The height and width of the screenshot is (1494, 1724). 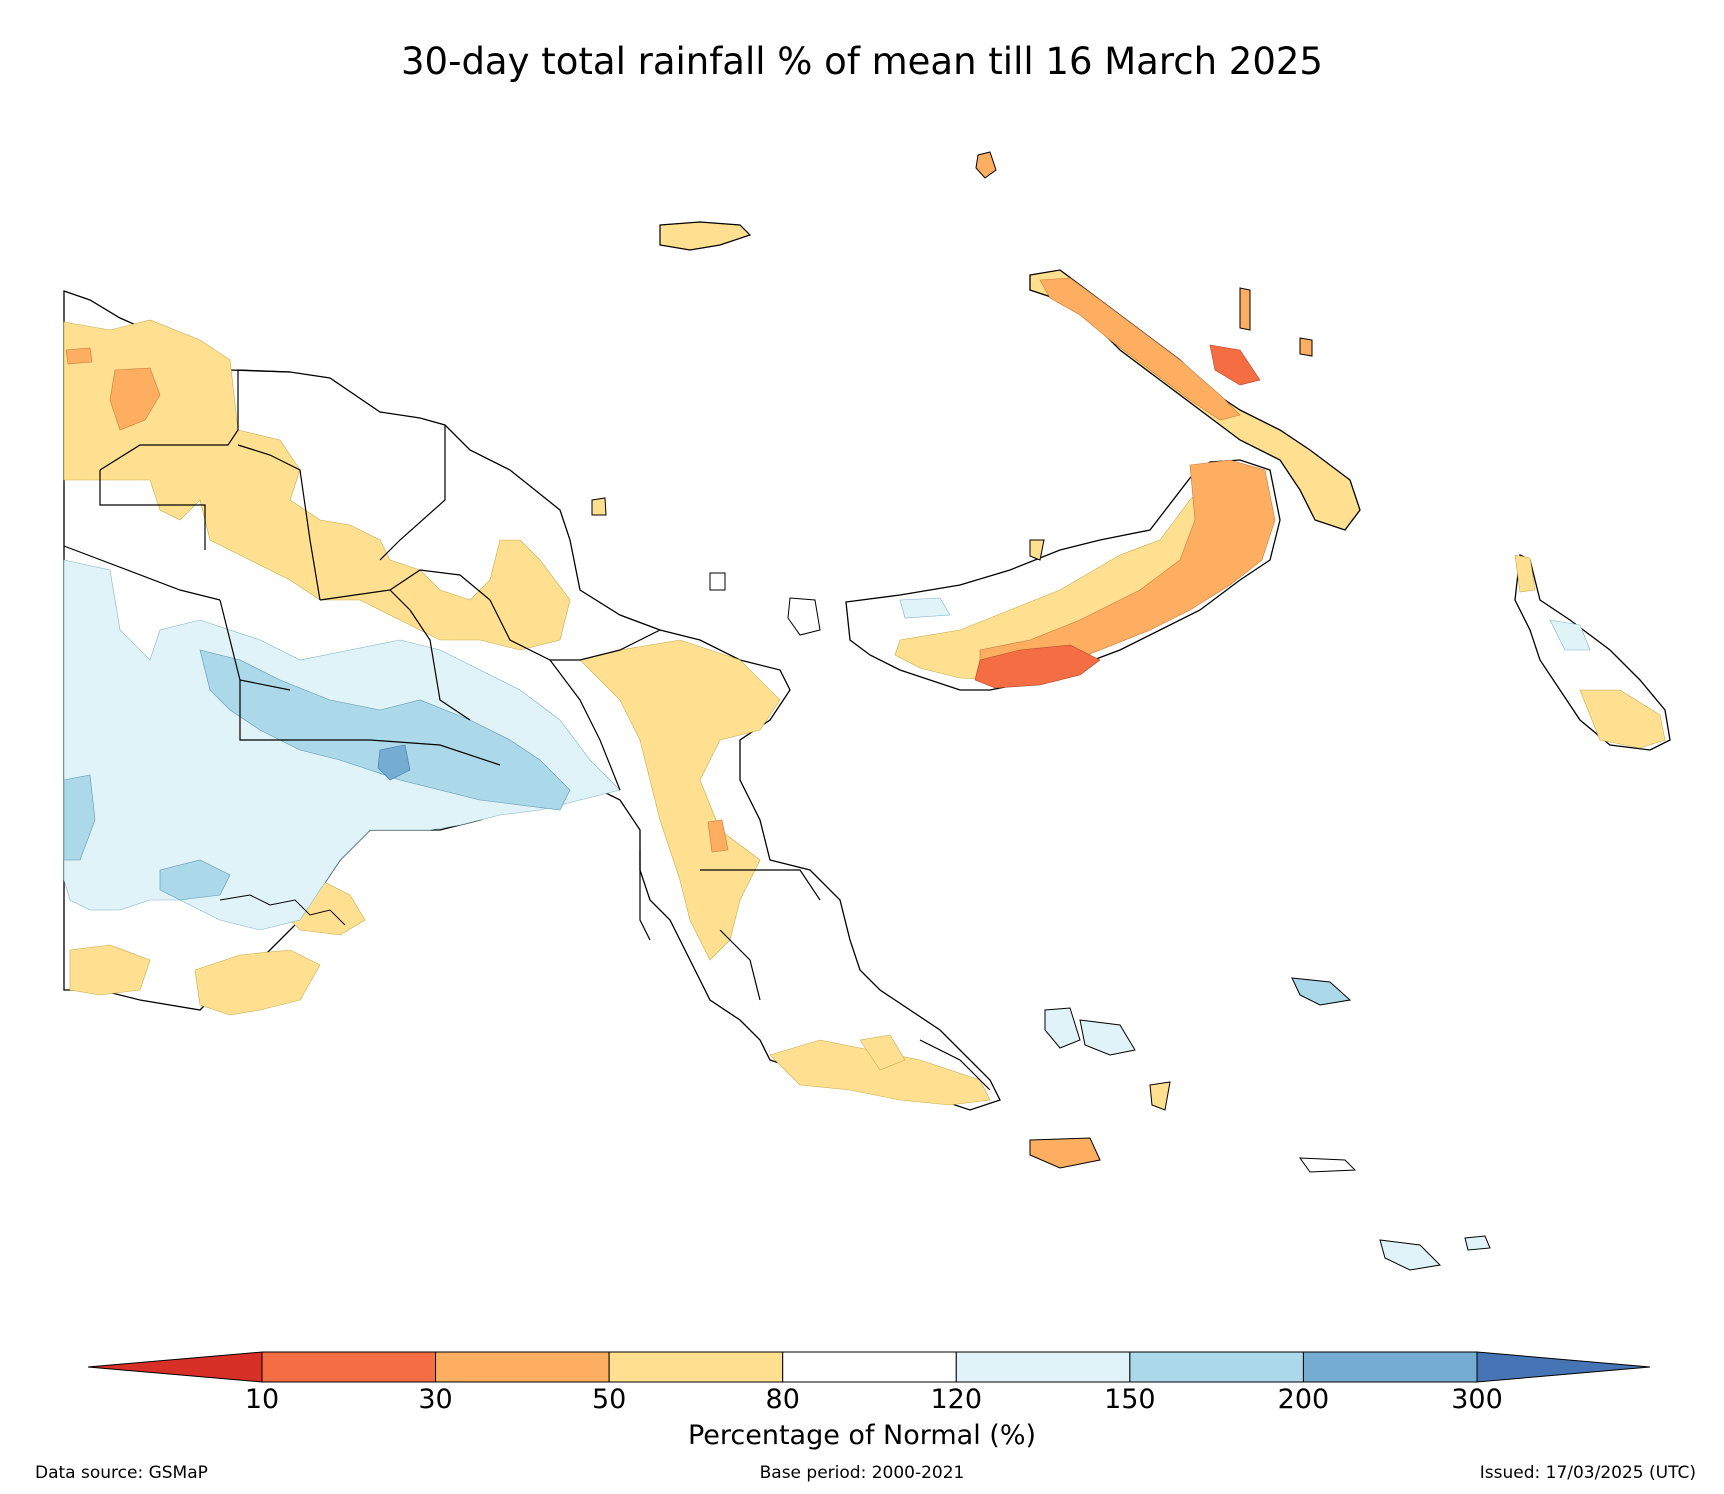 What do you see at coordinates (262, 1399) in the screenshot?
I see `colorbar-tick-label: 10` at bounding box center [262, 1399].